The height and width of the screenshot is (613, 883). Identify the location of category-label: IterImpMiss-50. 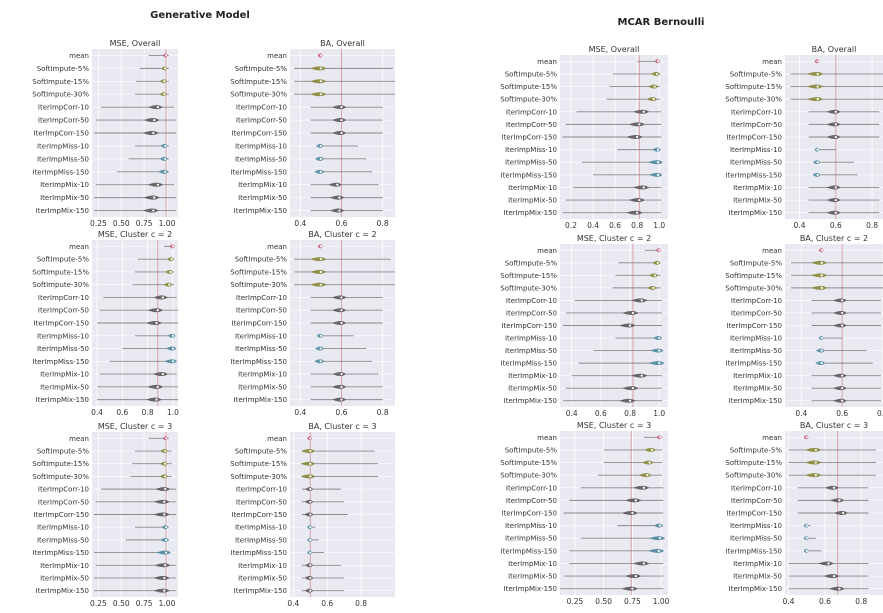
(261, 159).